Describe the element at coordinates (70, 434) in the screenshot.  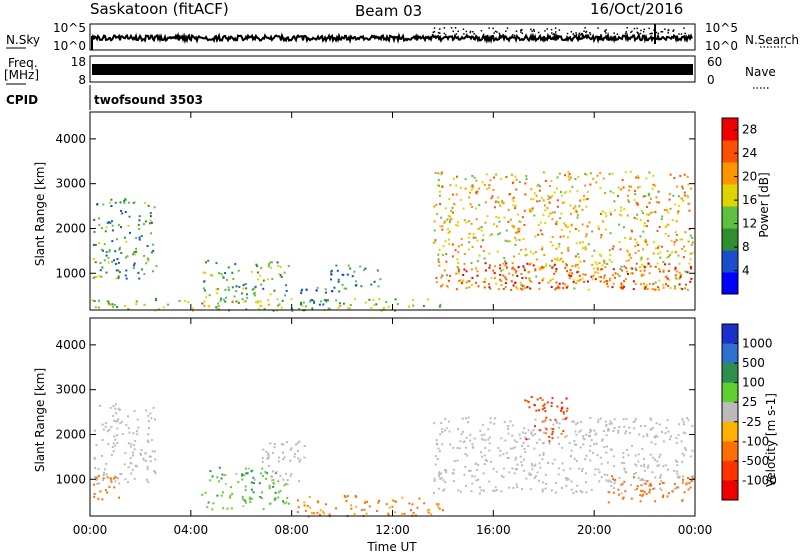
I see `y-tick-label: 2000` at that location.